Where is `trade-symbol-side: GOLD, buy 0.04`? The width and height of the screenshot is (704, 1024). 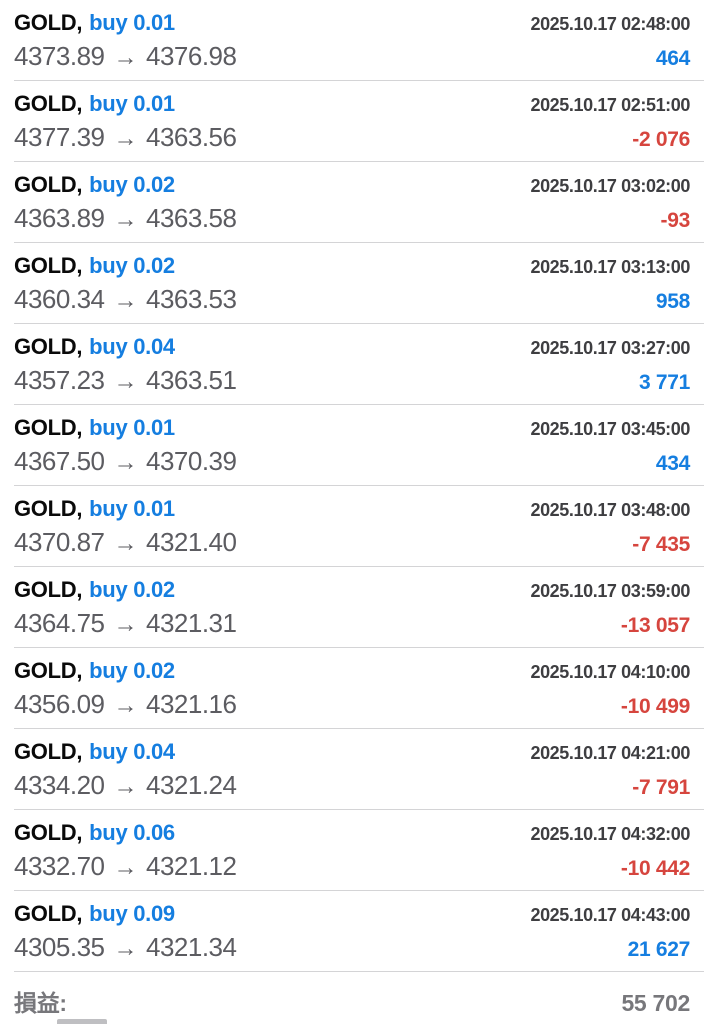 trade-symbol-side: GOLD, buy 0.04 is located at coordinates (94, 347).